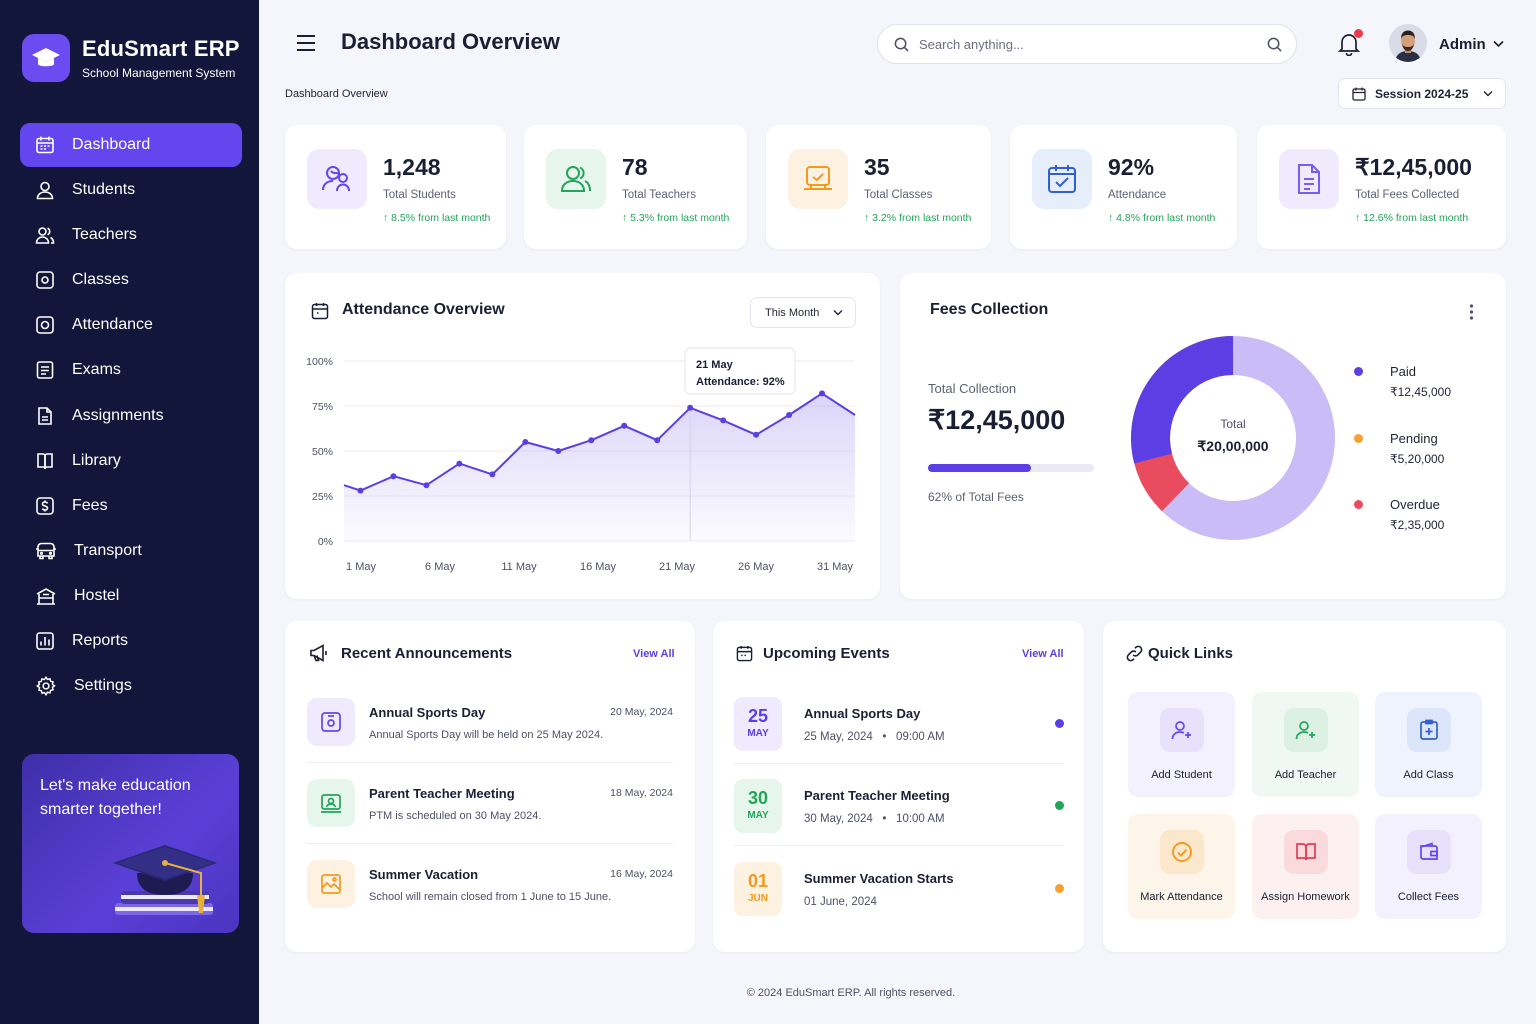 Image resolution: width=1536 pixels, height=1024 pixels. I want to click on sidebar-item-classes: Classes, so click(131, 280).